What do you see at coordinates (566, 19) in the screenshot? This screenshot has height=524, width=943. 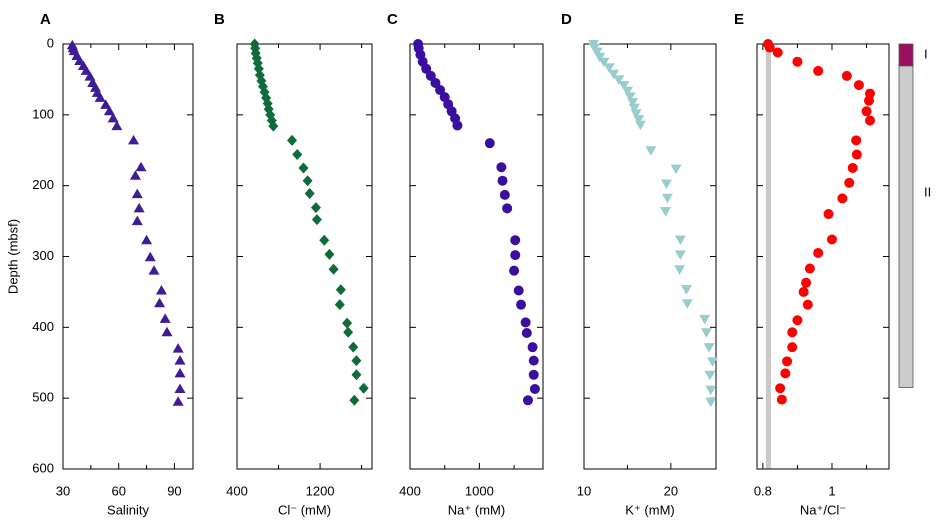 I see `panel-letter: D` at bounding box center [566, 19].